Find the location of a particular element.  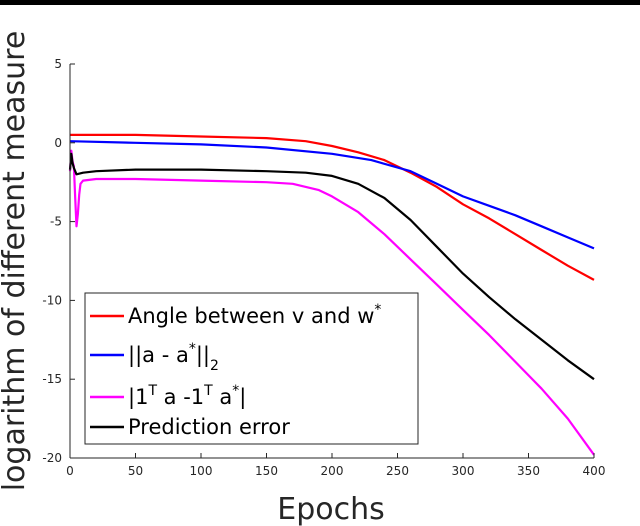

y-tick-label: -20 is located at coordinates (52, 458).